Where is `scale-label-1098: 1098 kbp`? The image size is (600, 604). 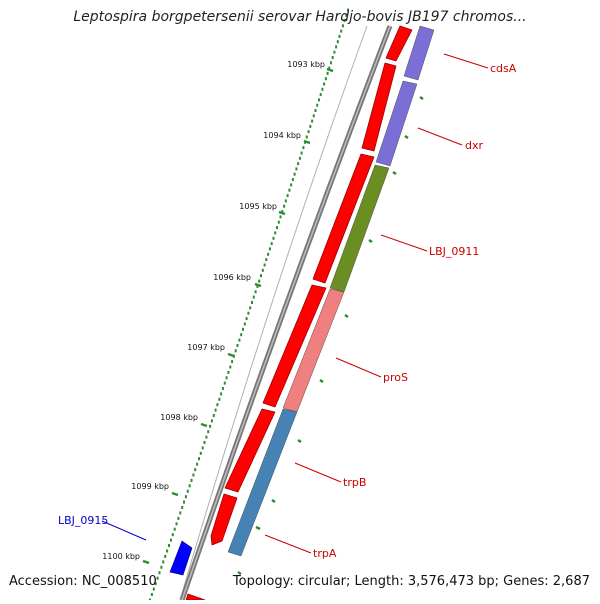
scale-label-1098: 1098 kbp is located at coordinates (179, 417).